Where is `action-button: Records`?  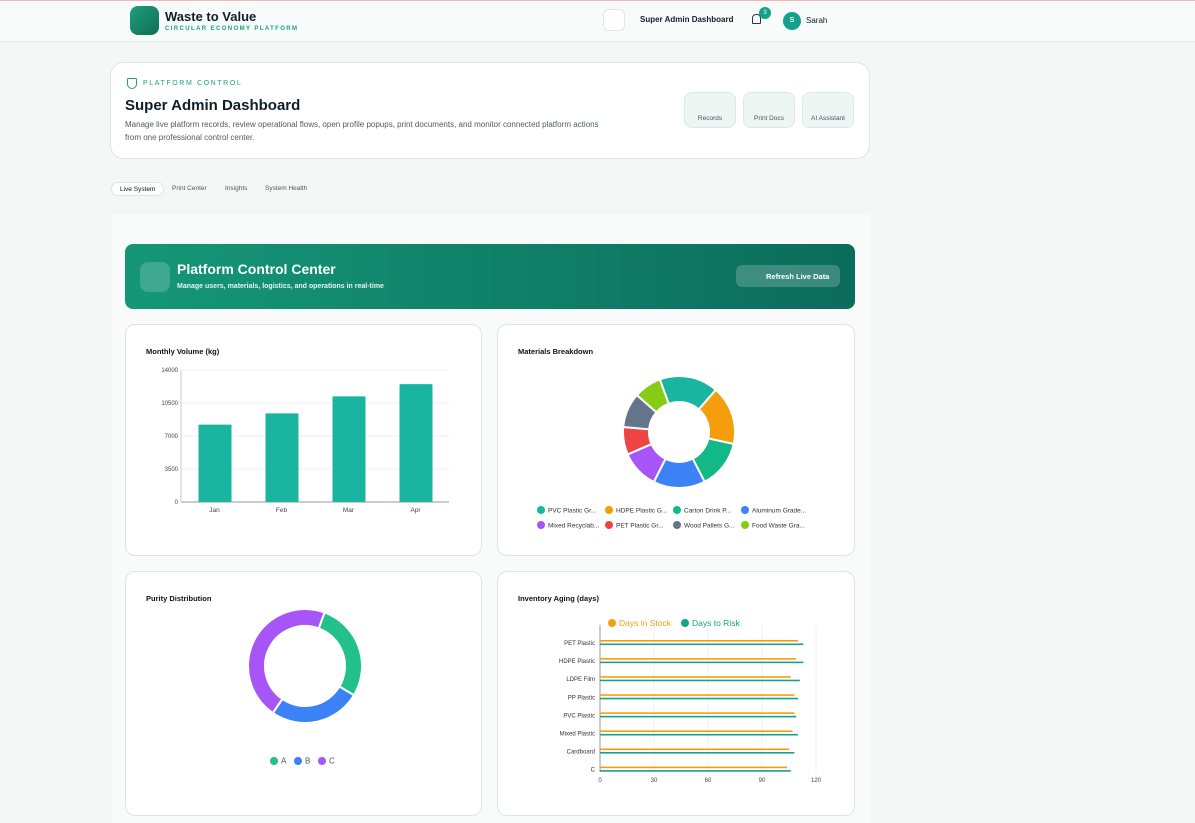 action-button: Records is located at coordinates (710, 110).